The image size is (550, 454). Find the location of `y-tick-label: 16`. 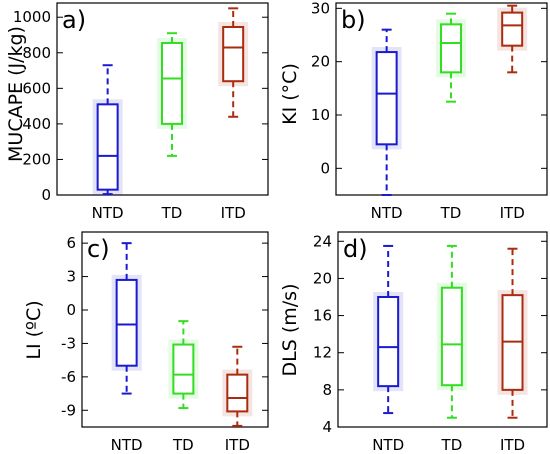

y-tick-label: 16 is located at coordinates (322, 316).